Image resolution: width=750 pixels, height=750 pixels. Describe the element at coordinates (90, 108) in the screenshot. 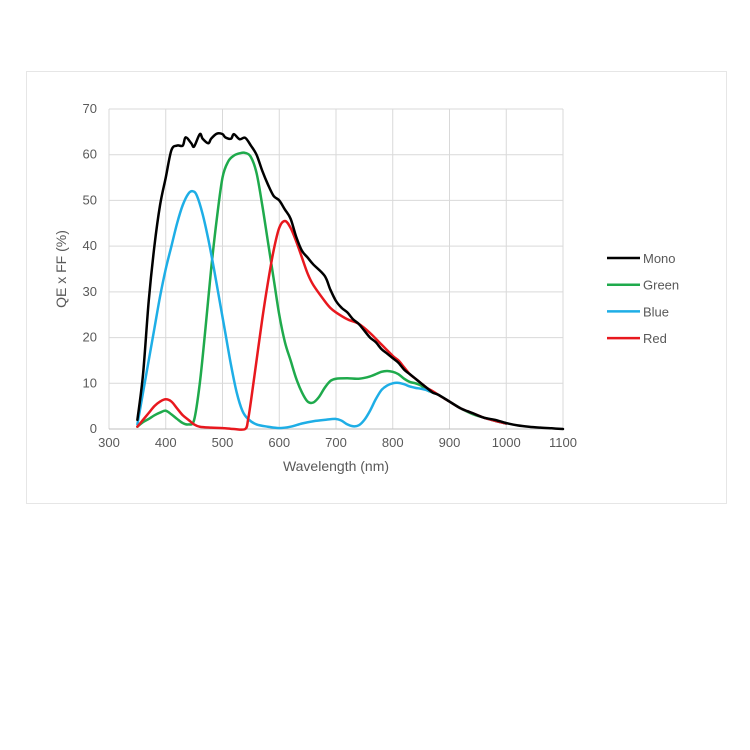

I see `y-tick-label: 70` at that location.